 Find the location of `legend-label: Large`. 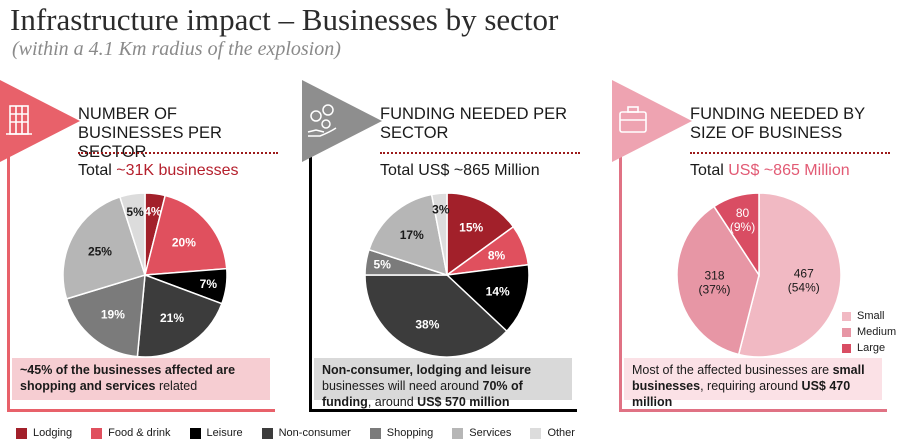

legend-label: Large is located at coordinates (871, 348).